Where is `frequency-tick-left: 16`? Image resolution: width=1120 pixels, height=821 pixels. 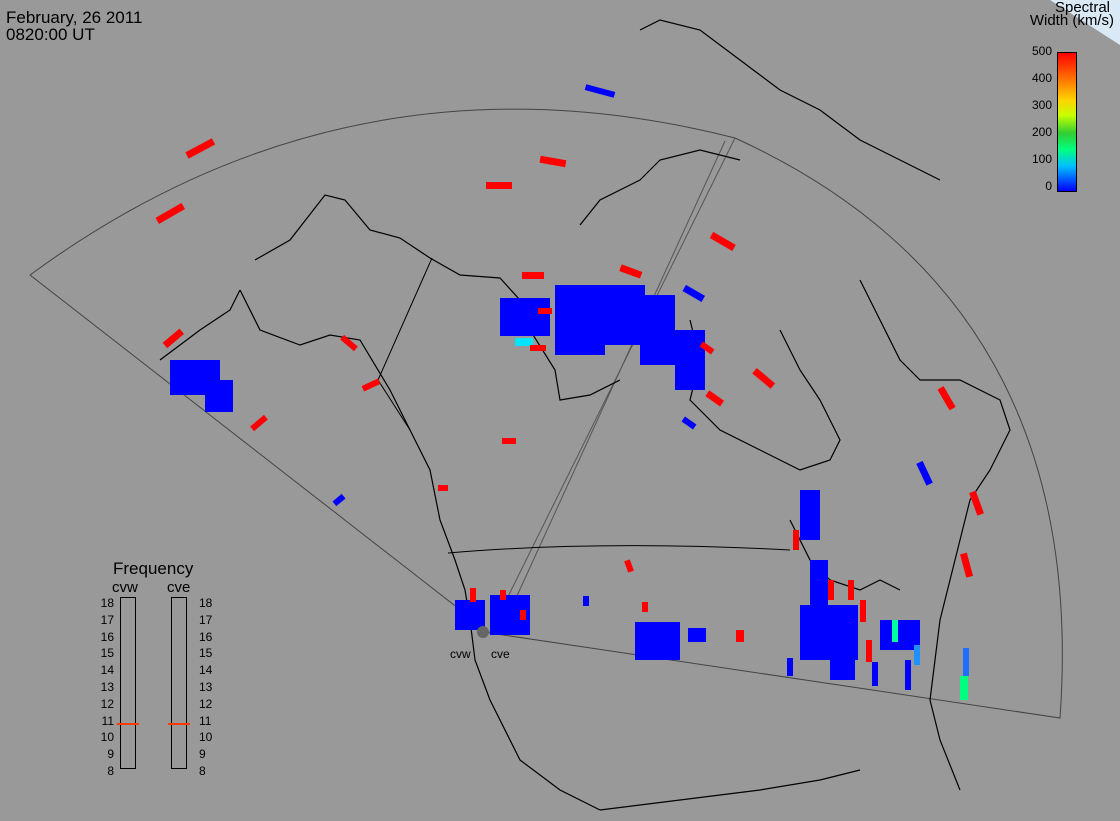 frequency-tick-left: 16 is located at coordinates (107, 636).